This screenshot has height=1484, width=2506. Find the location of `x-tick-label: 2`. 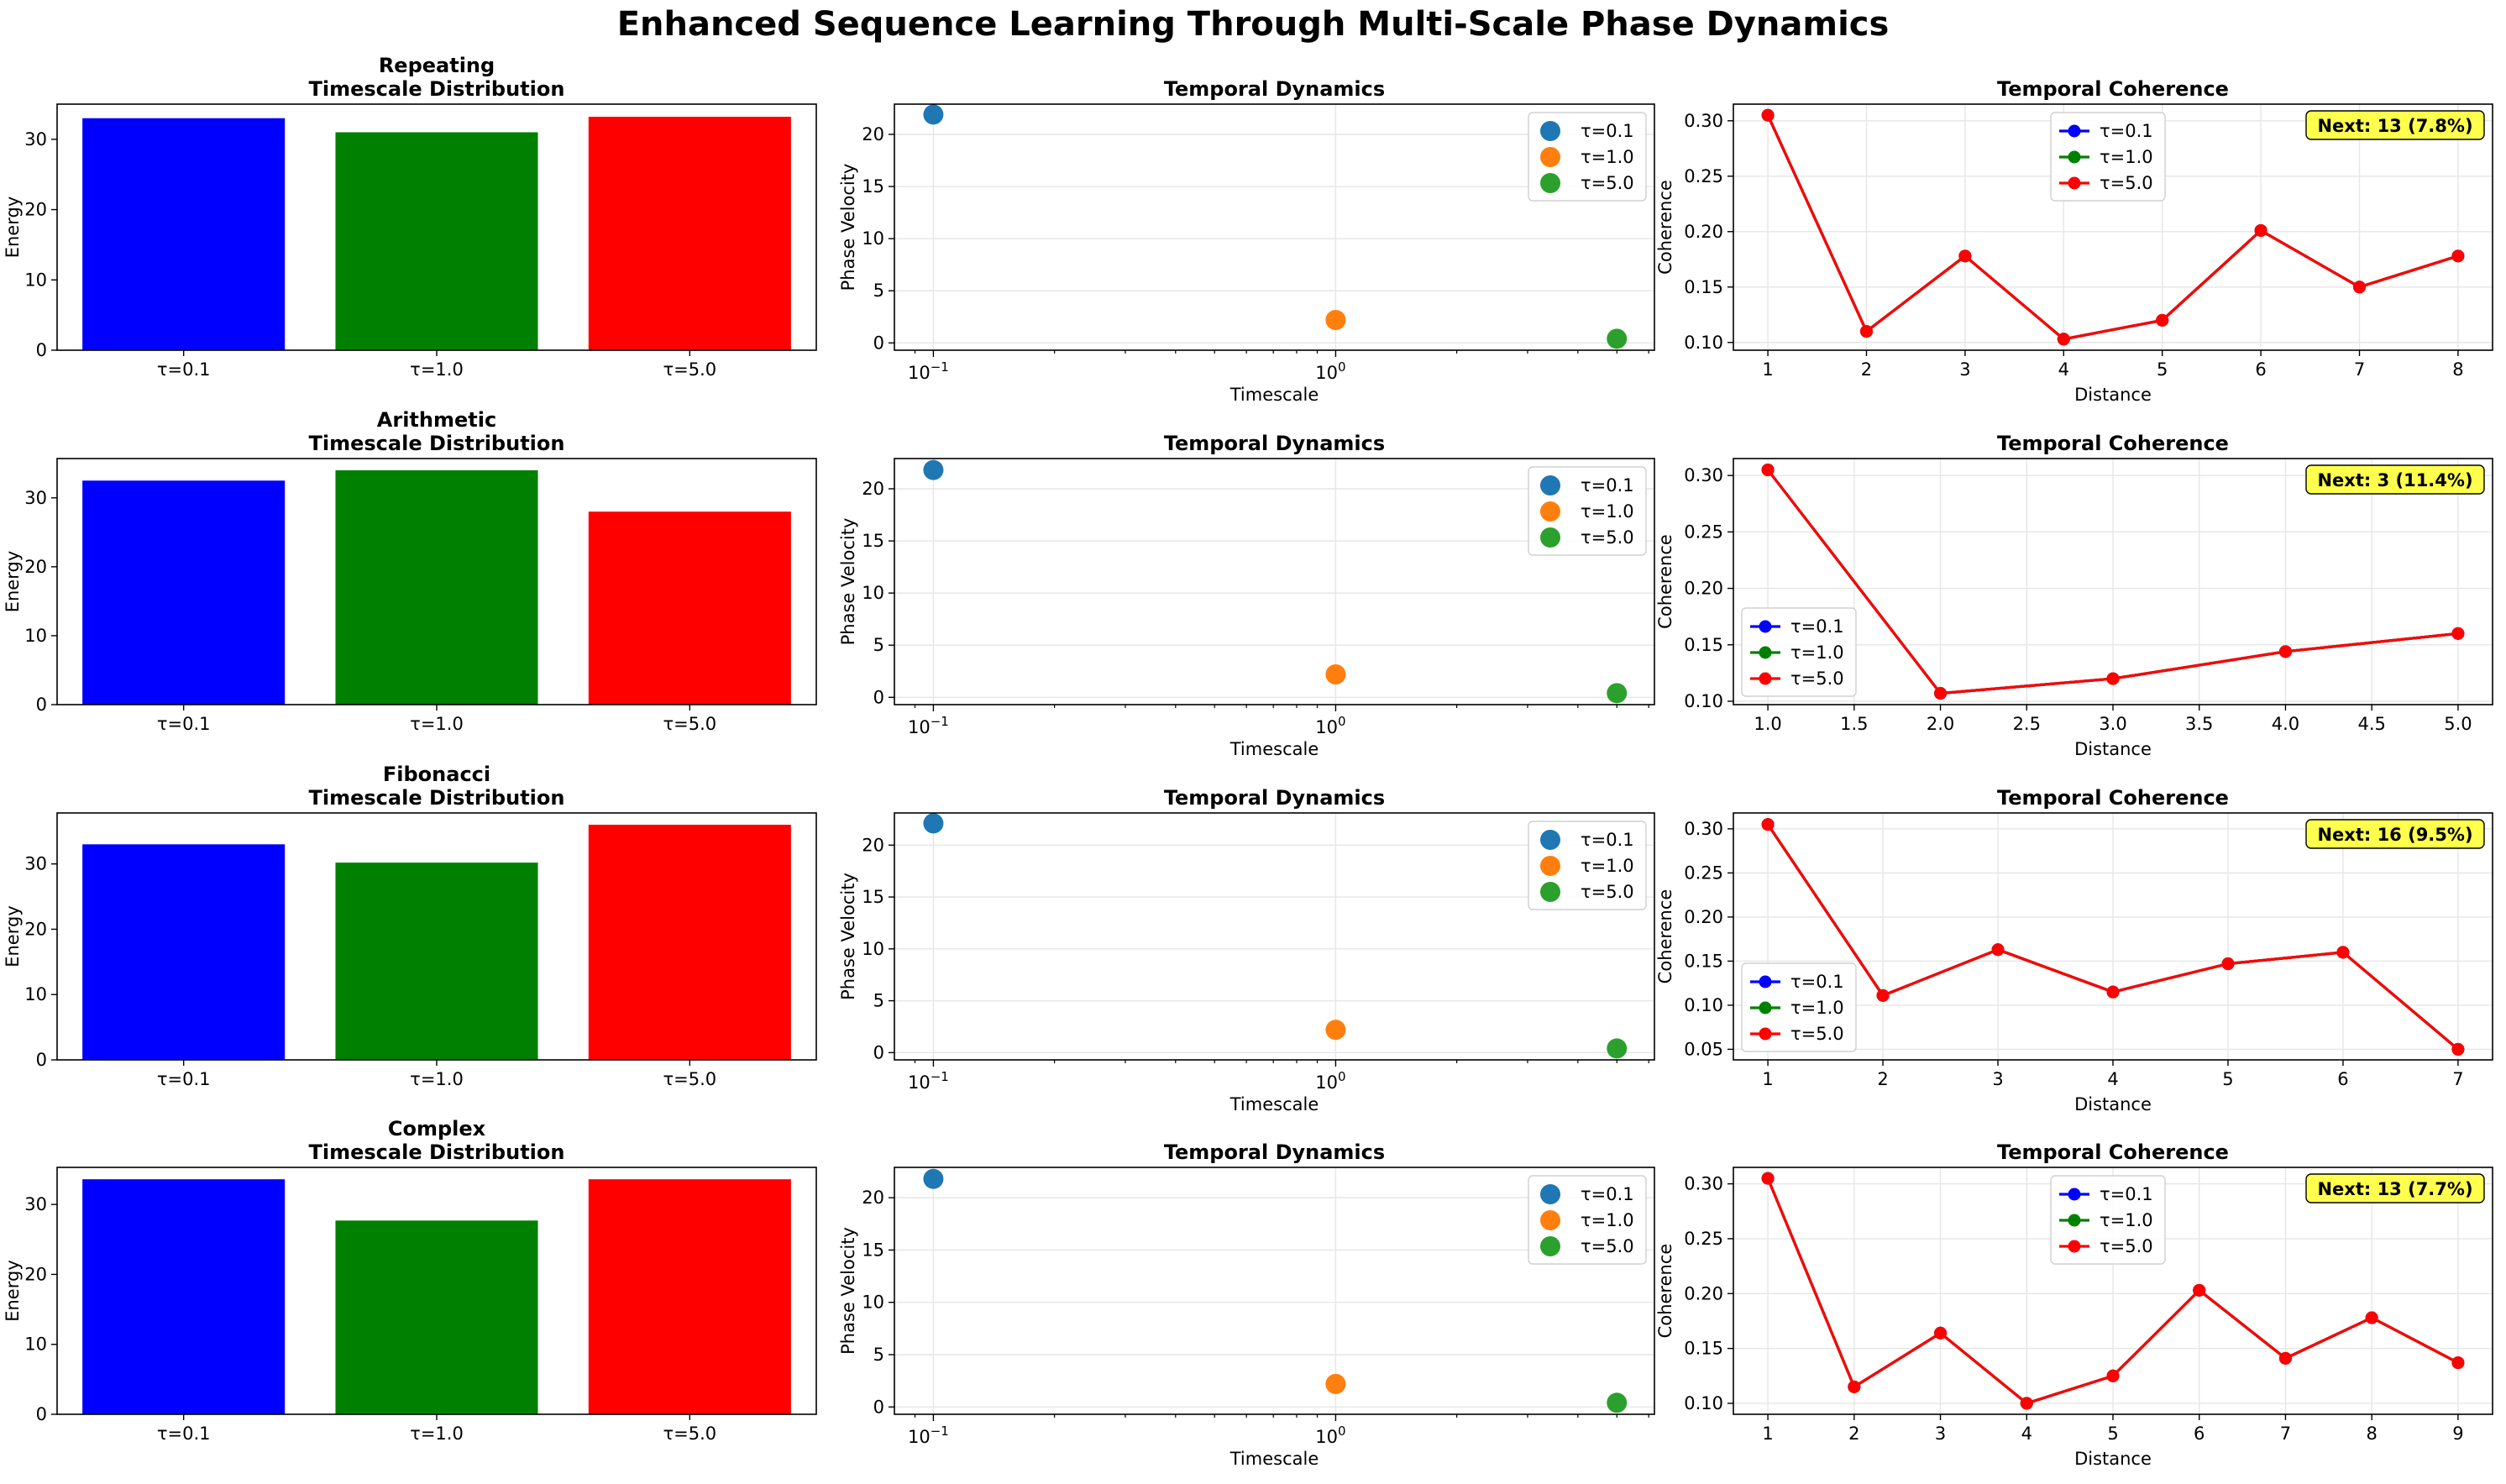

x-tick-label: 2 is located at coordinates (1853, 1434).